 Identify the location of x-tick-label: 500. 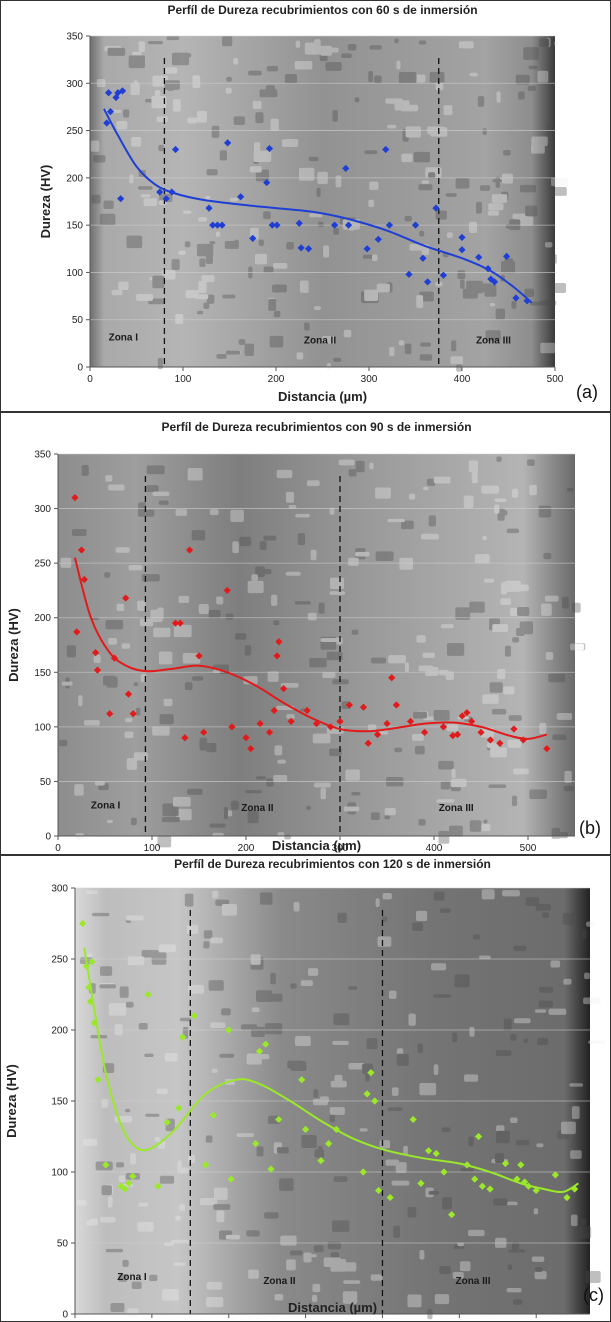
(528, 848).